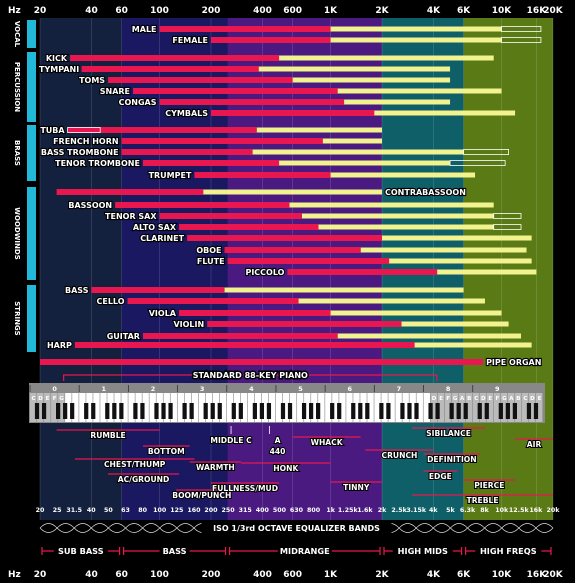 This screenshot has width=575, height=583. I want to click on label-fullness-mud: FULLNESS/MUD, so click(245, 488).